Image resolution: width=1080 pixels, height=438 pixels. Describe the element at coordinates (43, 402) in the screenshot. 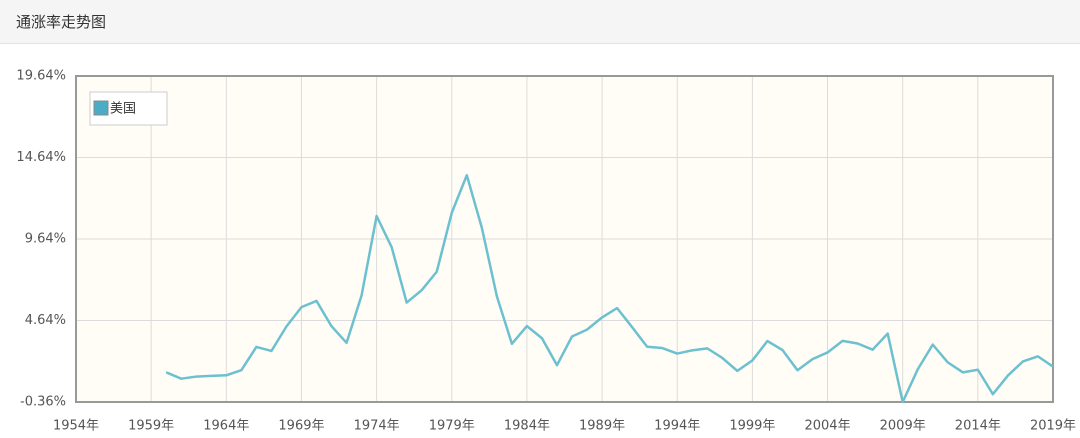

I see `y-tick-label: -0.36%` at that location.